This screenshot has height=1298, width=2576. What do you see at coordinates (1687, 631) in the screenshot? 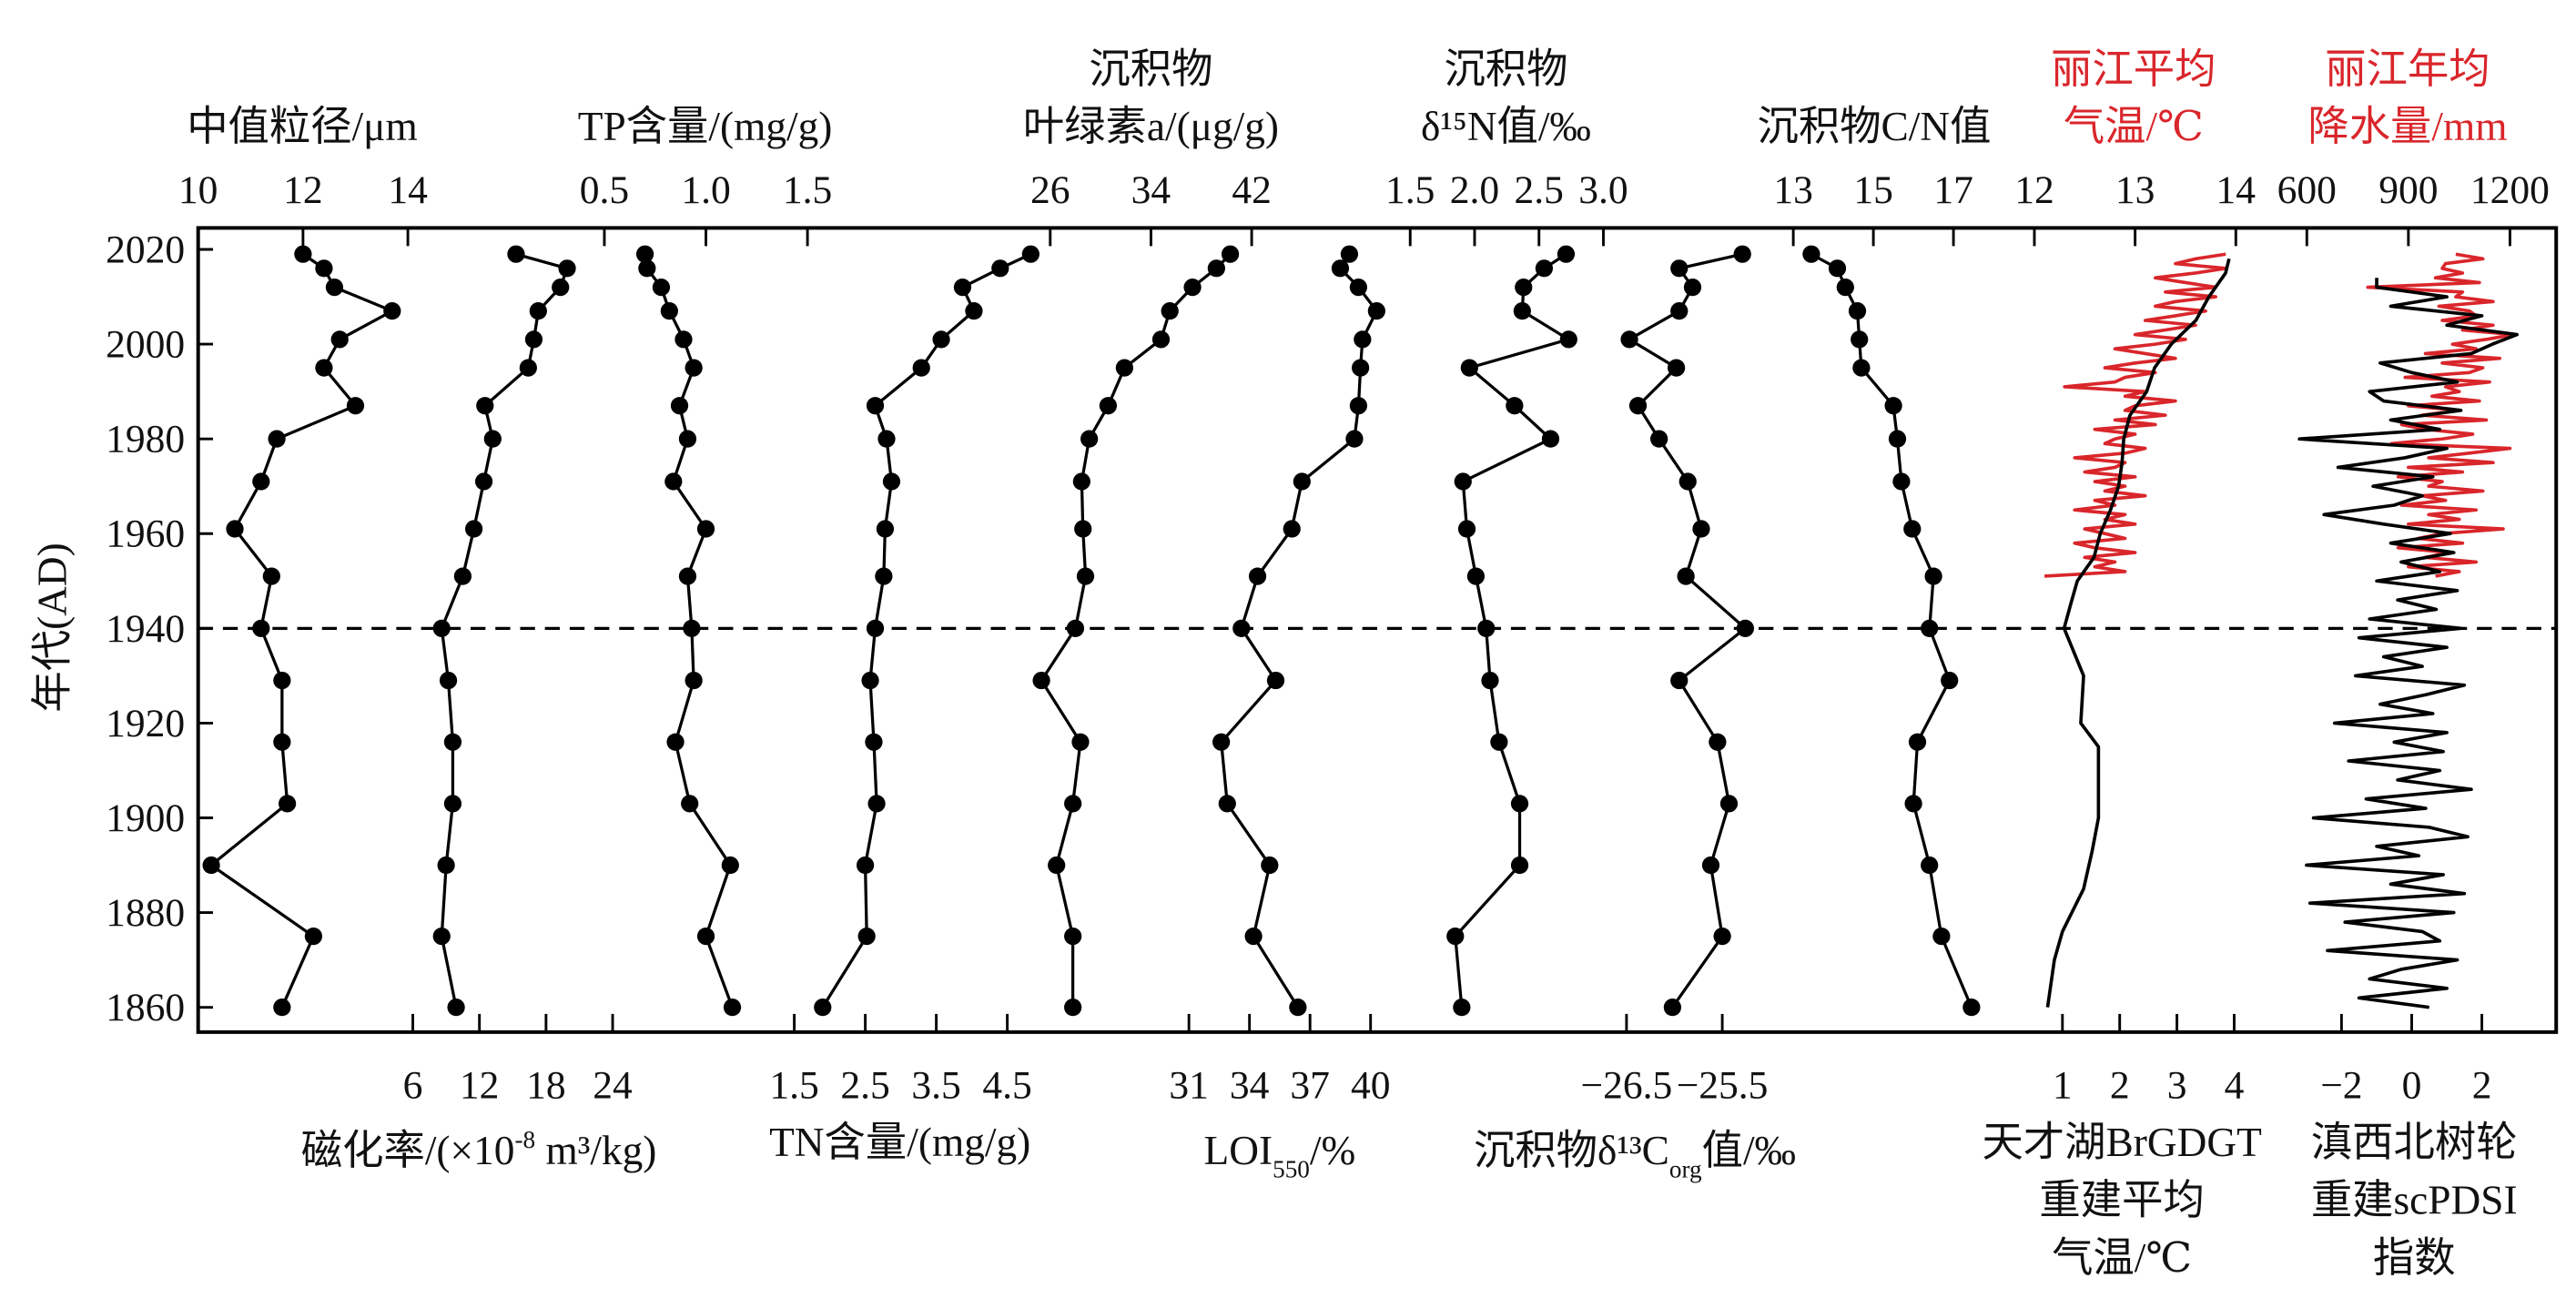
I see `d13c-series-line` at bounding box center [1687, 631].